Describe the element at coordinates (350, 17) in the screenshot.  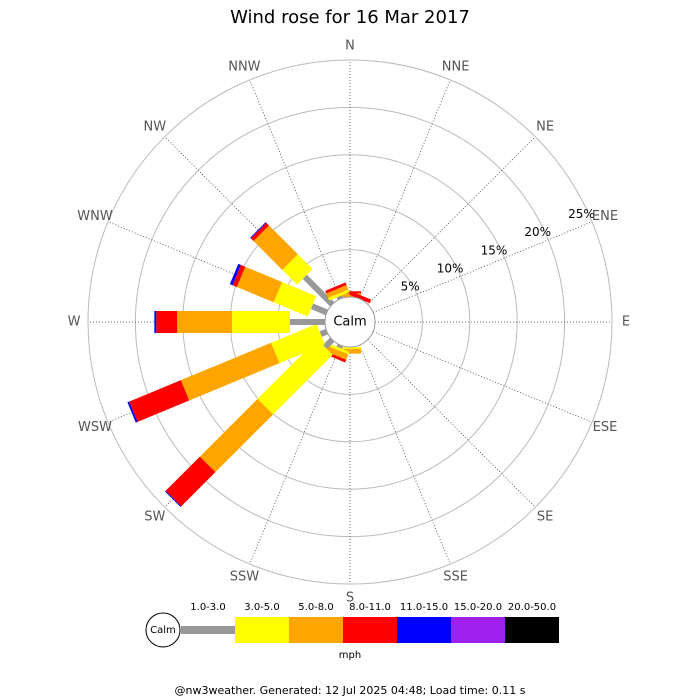
I see `chart-title: Wind rose for 16 Mar 2017` at that location.